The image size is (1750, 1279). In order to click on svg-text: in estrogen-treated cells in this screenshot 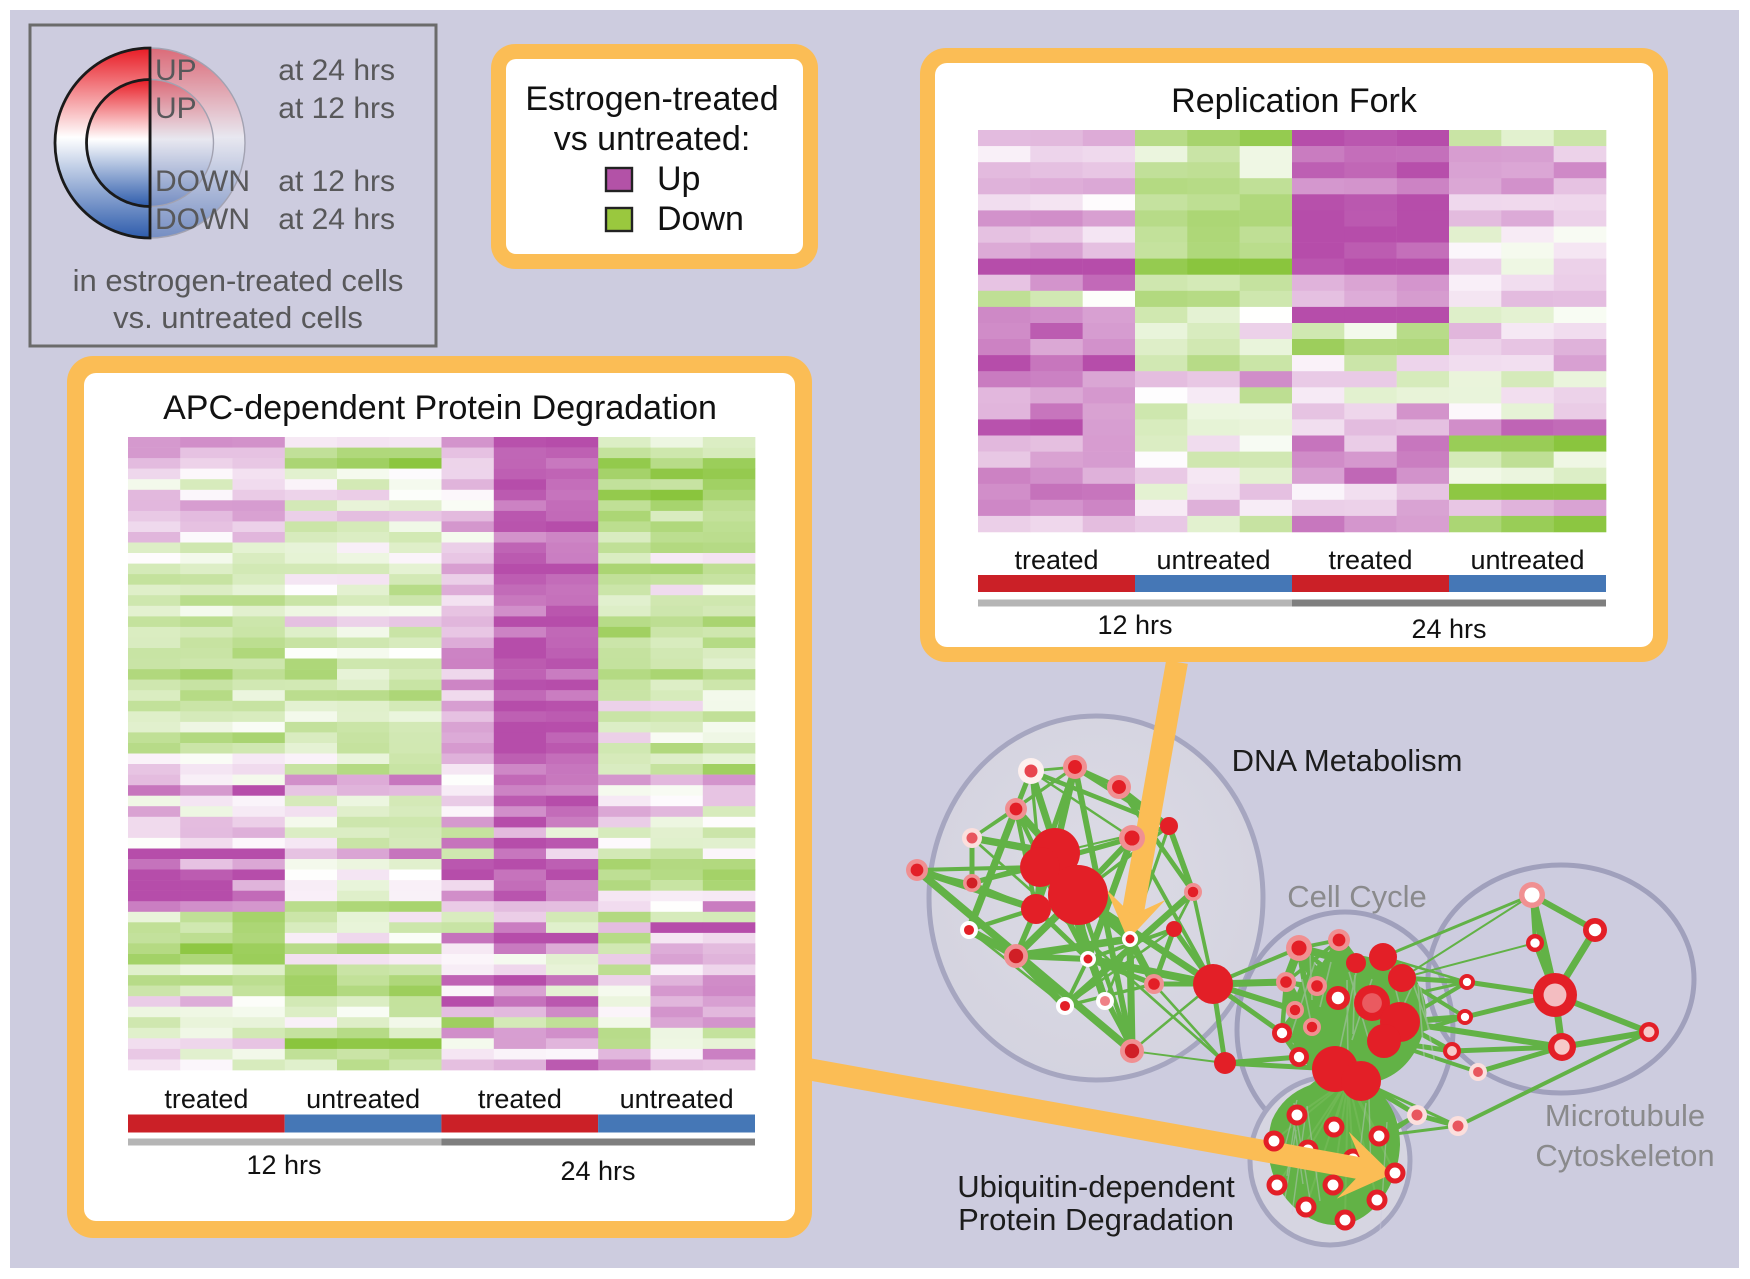, I will do `click(238, 280)`.